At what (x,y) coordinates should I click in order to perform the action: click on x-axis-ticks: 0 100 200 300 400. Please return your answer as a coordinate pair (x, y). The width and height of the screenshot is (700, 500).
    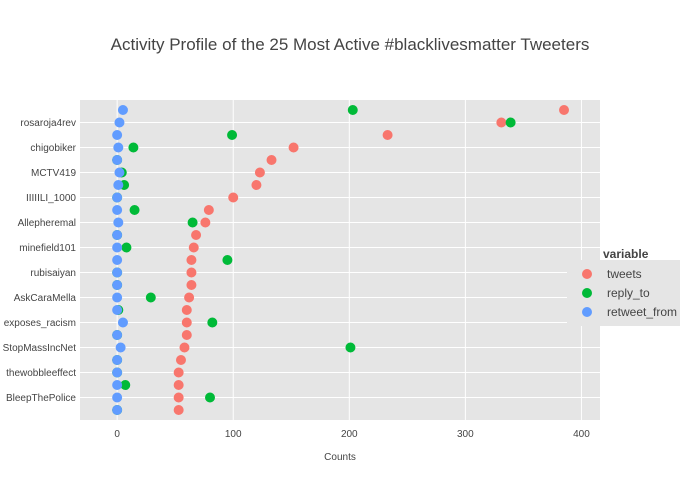
    Looking at the image, I should click on (352, 434).